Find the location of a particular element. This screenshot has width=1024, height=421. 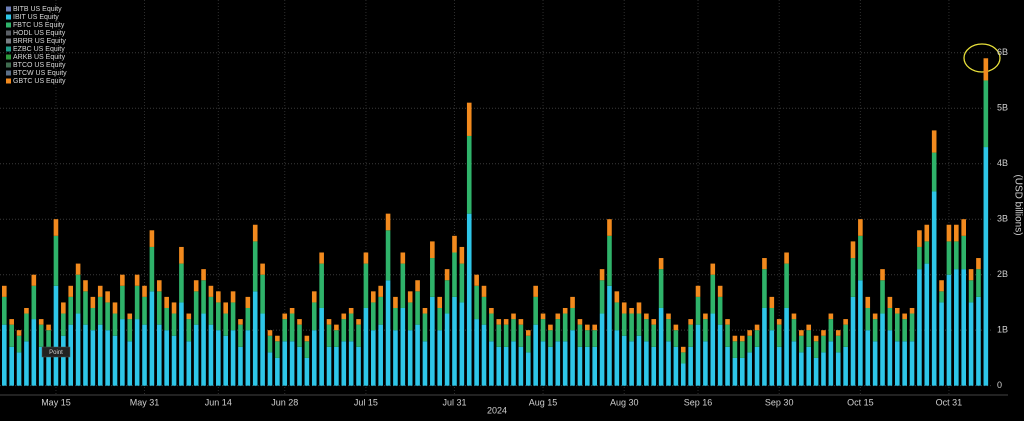

legend-label: BTCO US Equity is located at coordinates (39, 65).